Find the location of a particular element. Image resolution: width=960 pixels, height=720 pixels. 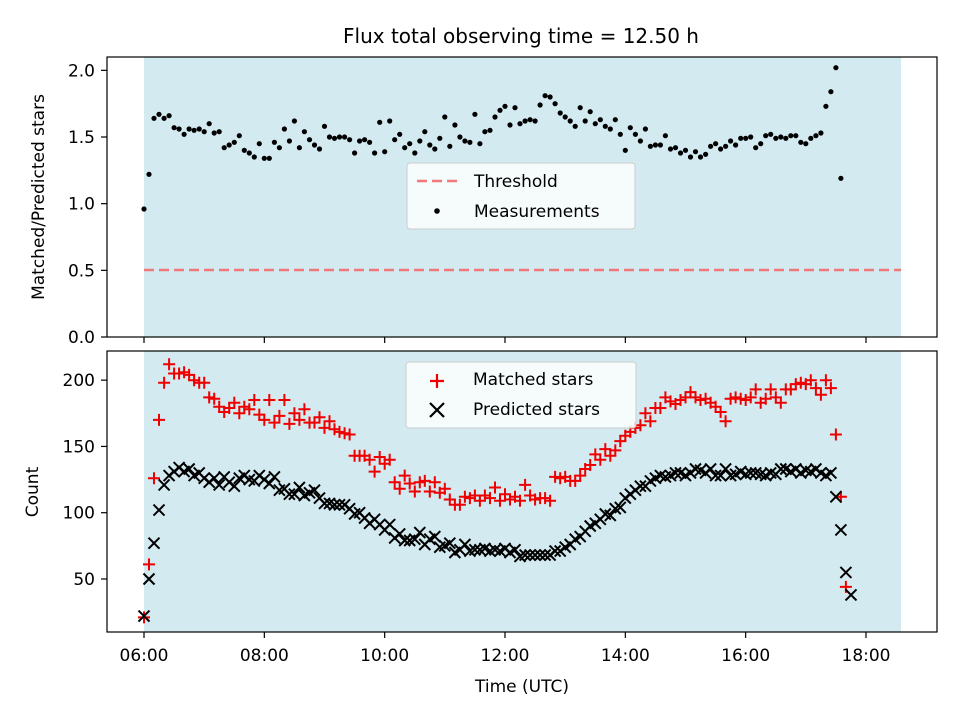

bottom-y-axis-label: Count is located at coordinates (33, 491).